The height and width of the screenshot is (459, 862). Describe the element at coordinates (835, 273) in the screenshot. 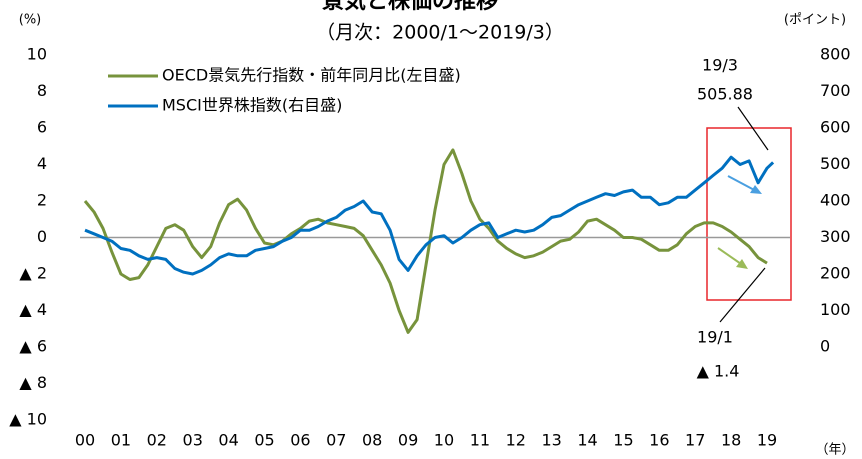

I see `y2-tick-label: 200` at that location.